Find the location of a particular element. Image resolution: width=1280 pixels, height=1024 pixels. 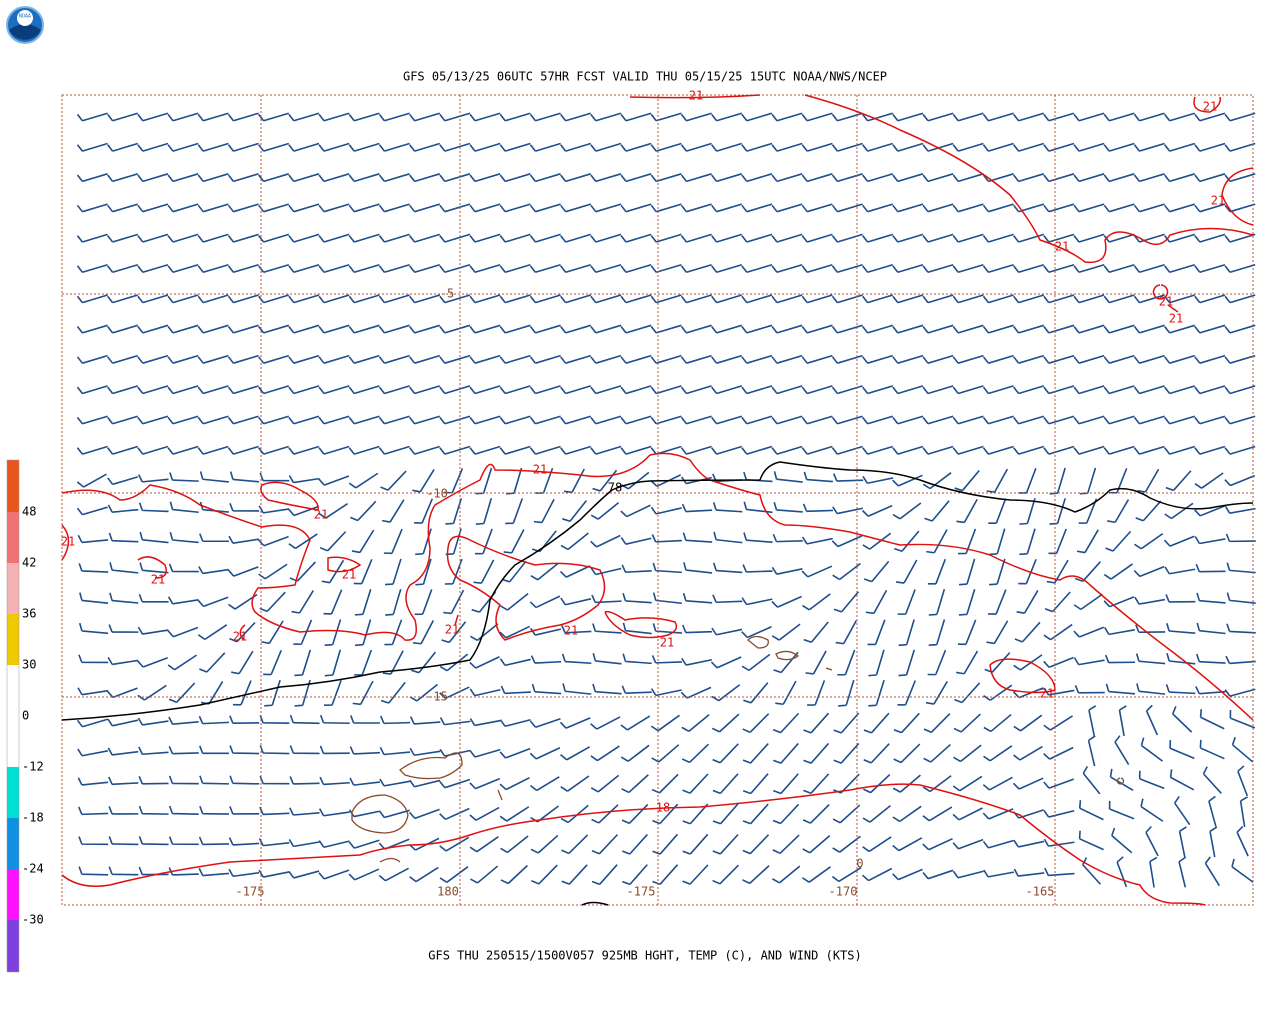

colorbar-label: 30 is located at coordinates (29, 665).